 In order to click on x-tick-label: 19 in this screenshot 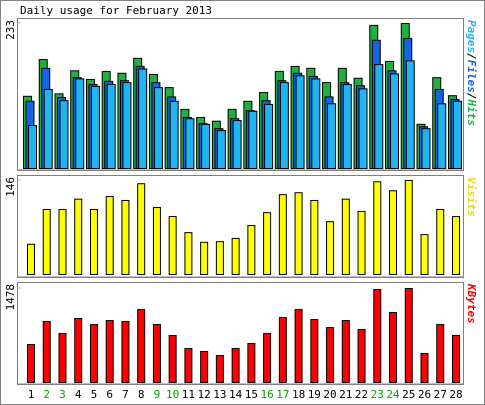, I will do `click(314, 394)`.